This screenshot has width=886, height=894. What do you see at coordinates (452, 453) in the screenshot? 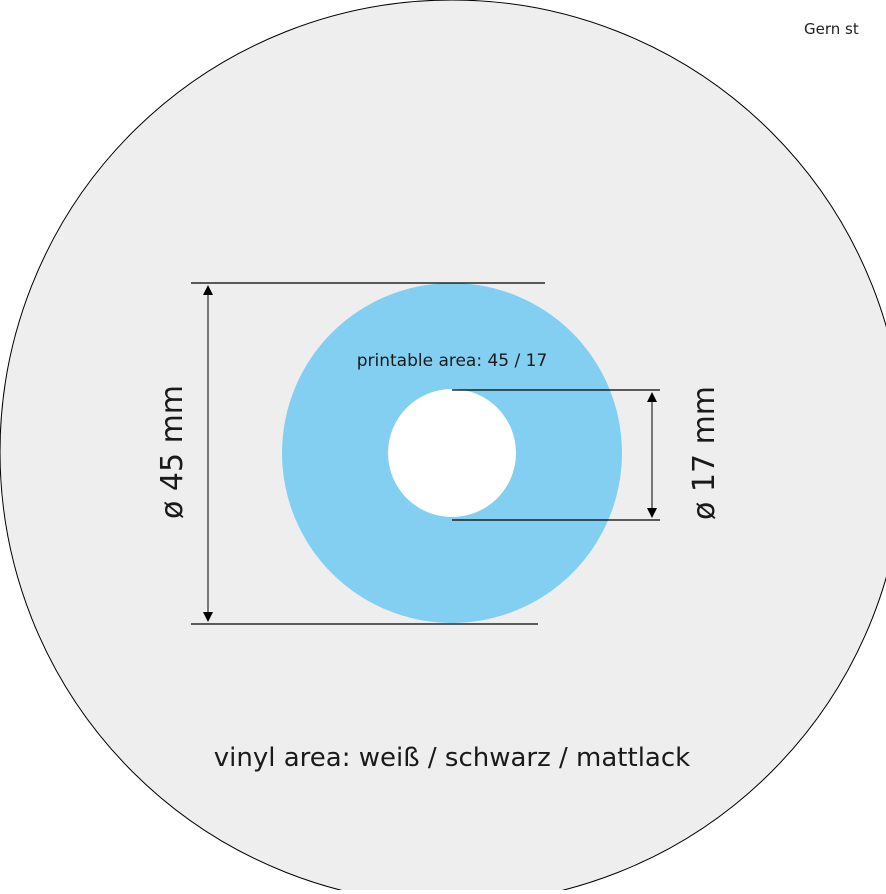
I see `center-hole` at bounding box center [452, 453].